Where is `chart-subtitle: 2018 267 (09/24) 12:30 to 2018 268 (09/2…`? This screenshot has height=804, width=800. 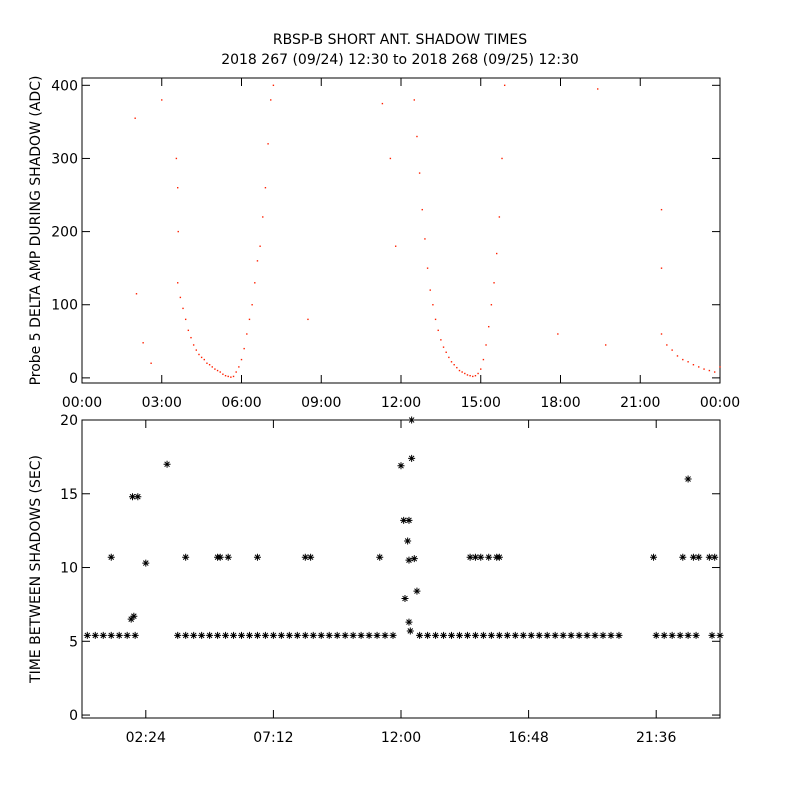 chart-subtitle: 2018 267 (09/24) 12:30 to 2018 268 (09/2… is located at coordinates (400, 60).